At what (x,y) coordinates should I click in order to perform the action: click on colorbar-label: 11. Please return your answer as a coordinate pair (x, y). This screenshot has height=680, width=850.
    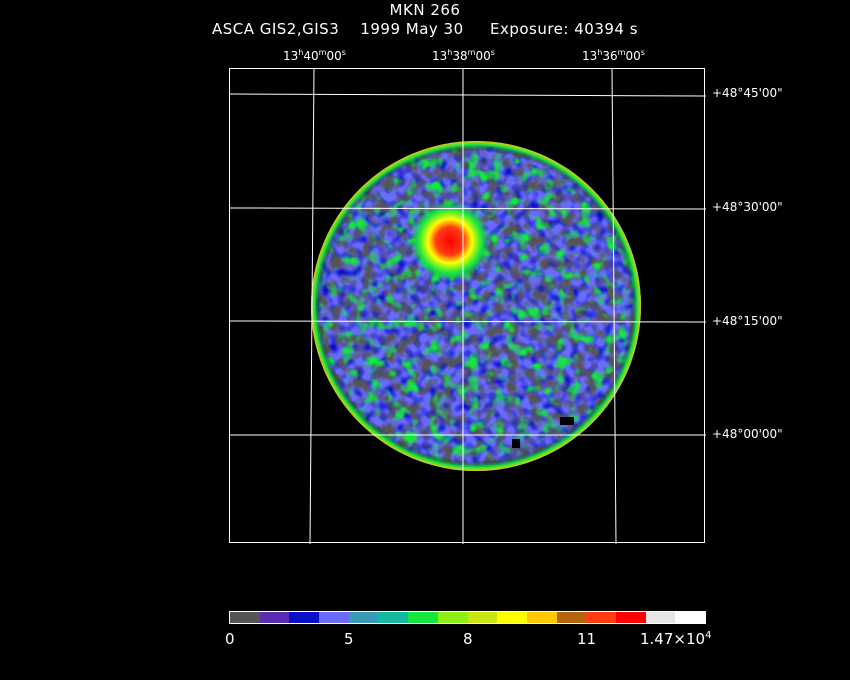
    Looking at the image, I should click on (587, 639).